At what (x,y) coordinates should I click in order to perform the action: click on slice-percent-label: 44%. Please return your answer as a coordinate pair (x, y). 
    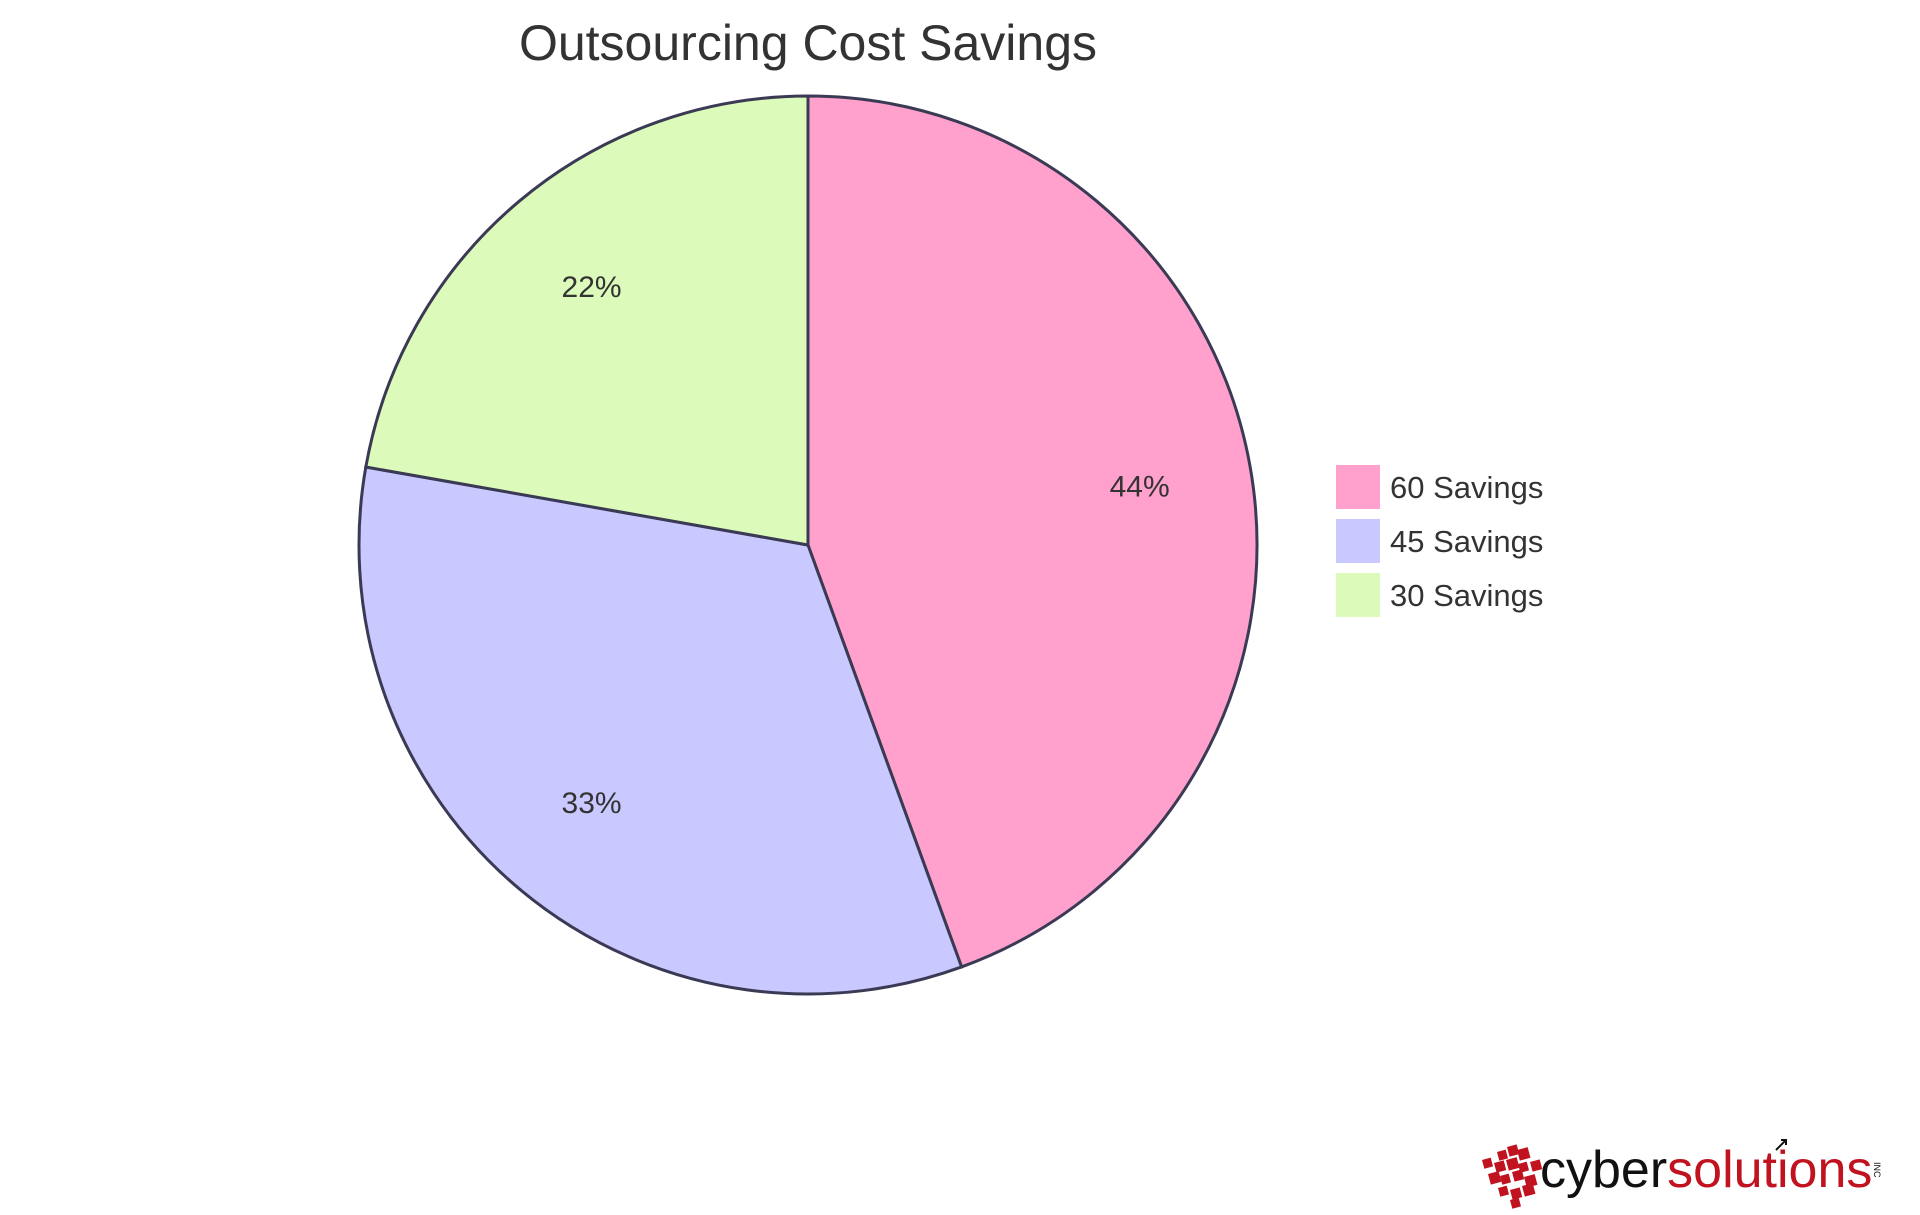
    Looking at the image, I should click on (1140, 487).